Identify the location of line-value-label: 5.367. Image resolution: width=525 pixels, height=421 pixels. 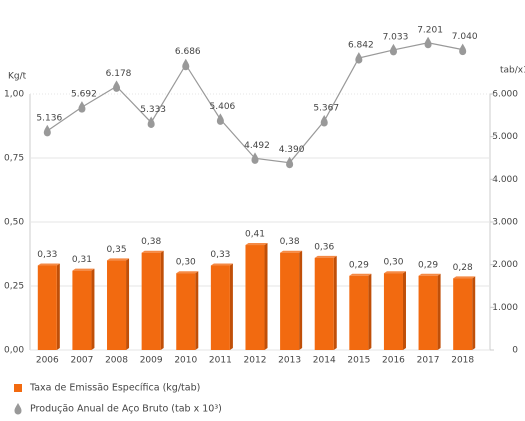
(326, 109).